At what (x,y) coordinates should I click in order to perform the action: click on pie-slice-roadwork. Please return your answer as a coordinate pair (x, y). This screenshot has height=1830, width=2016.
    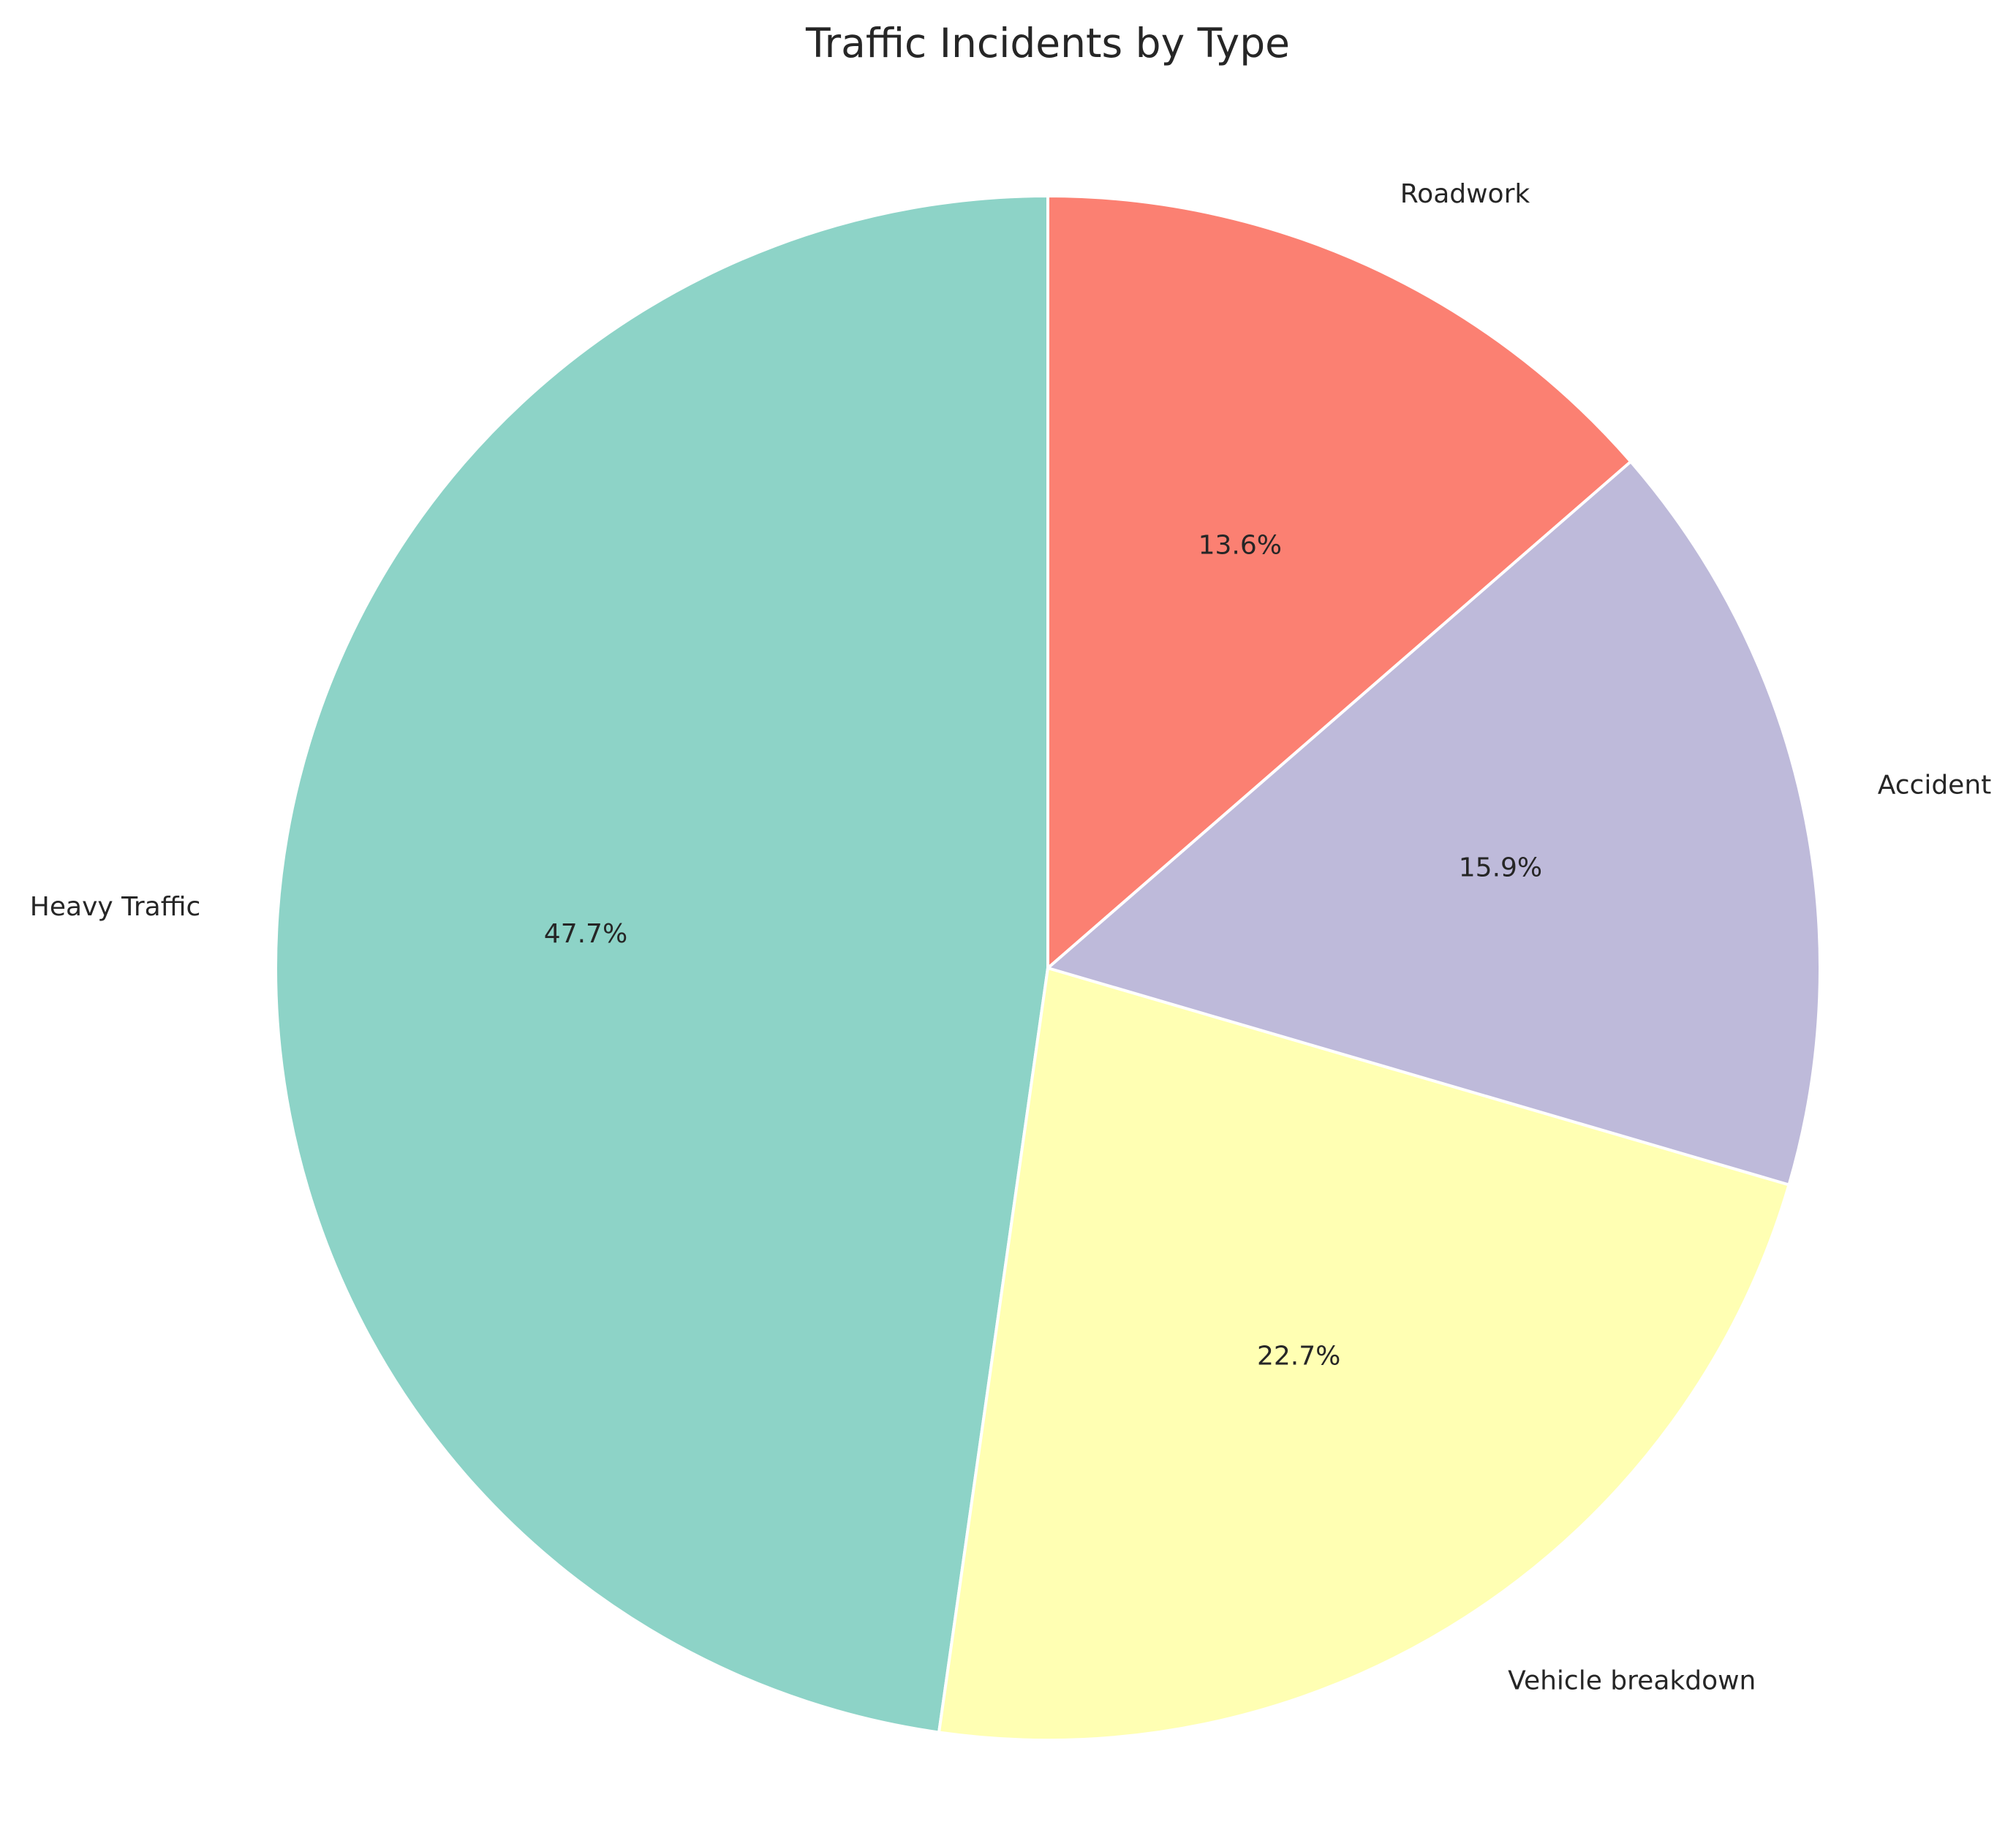
    Looking at the image, I should click on (1339, 581).